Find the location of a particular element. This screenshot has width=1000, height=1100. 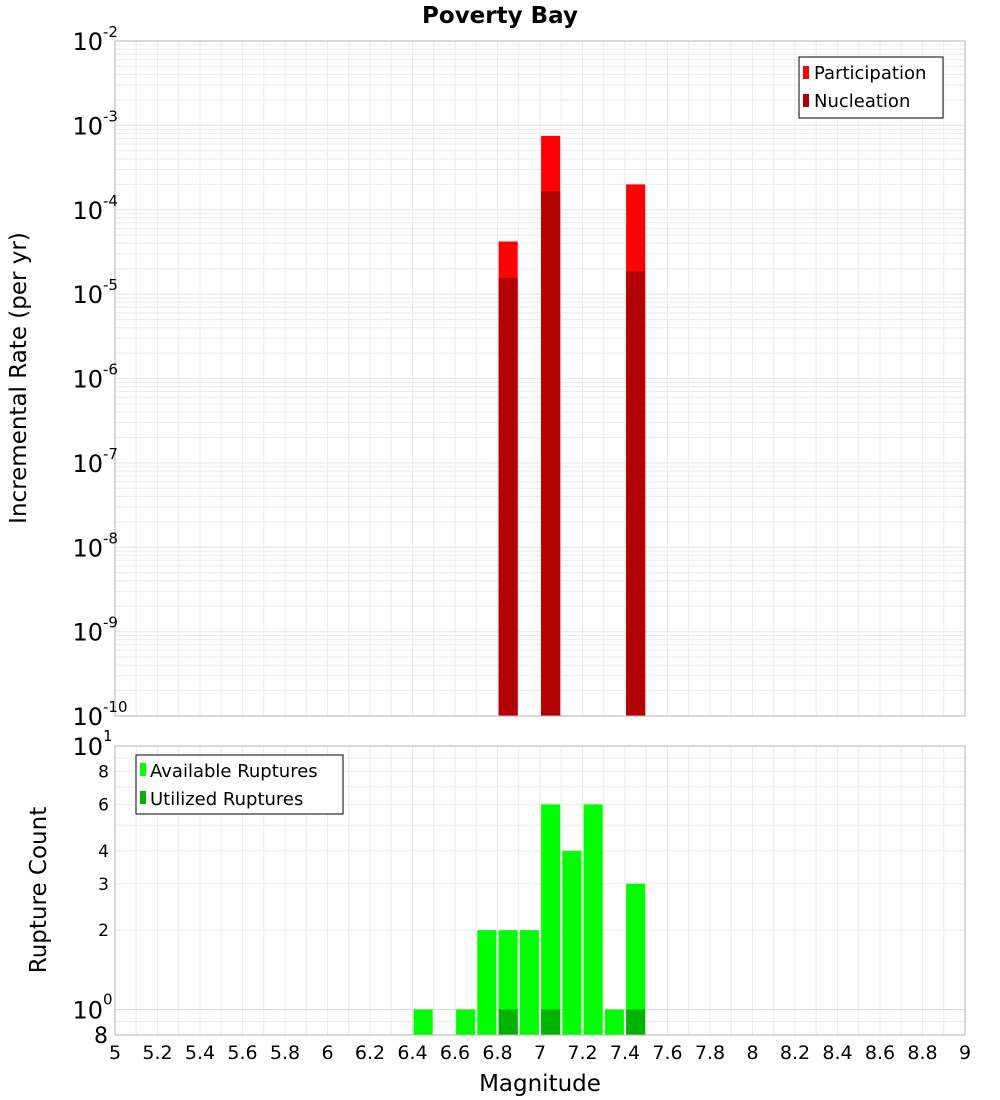

legend-swatch-nucleation is located at coordinates (806, 100).